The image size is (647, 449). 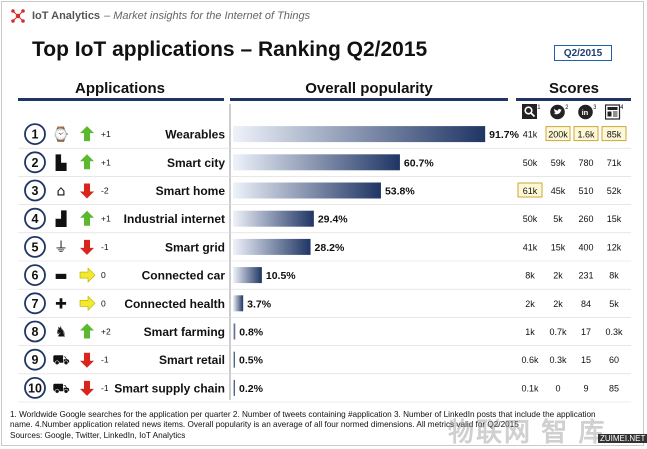 I want to click on linkedin-icon: in 3, so click(x=587, y=112).